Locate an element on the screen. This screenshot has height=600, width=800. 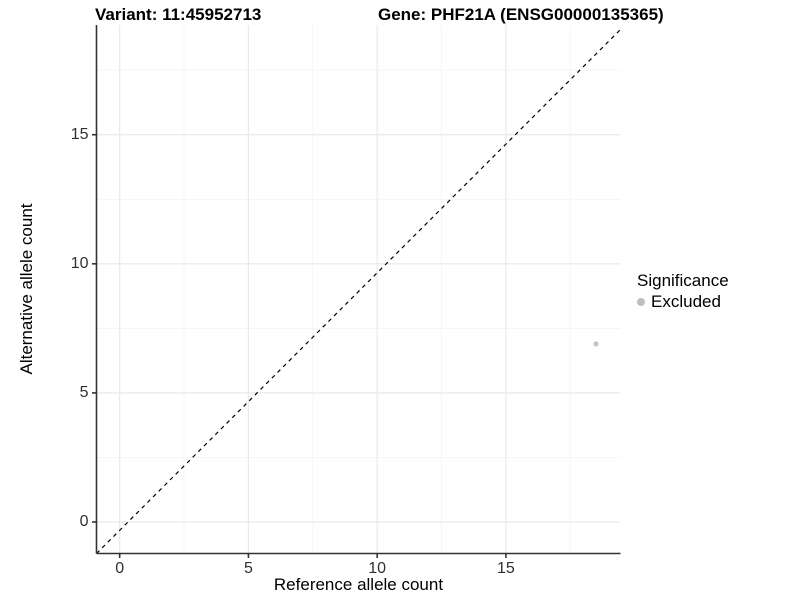
data-point is located at coordinates (596, 344).